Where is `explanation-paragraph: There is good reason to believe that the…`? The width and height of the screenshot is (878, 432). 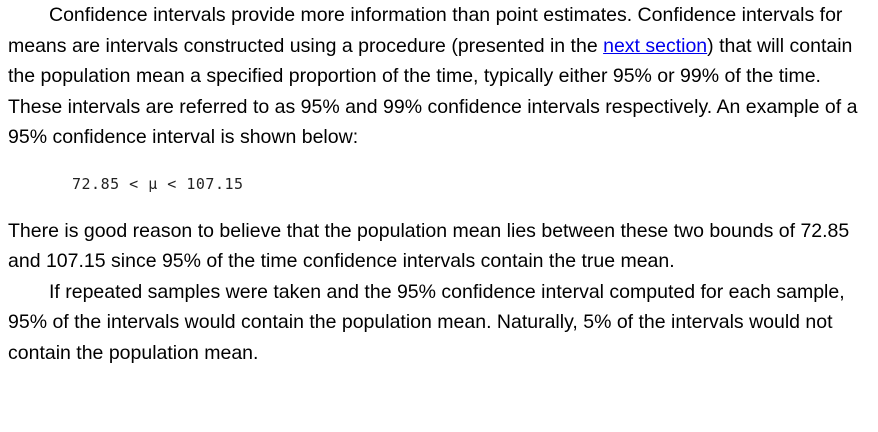 explanation-paragraph: There is good reason to believe that the… is located at coordinates (429, 246).